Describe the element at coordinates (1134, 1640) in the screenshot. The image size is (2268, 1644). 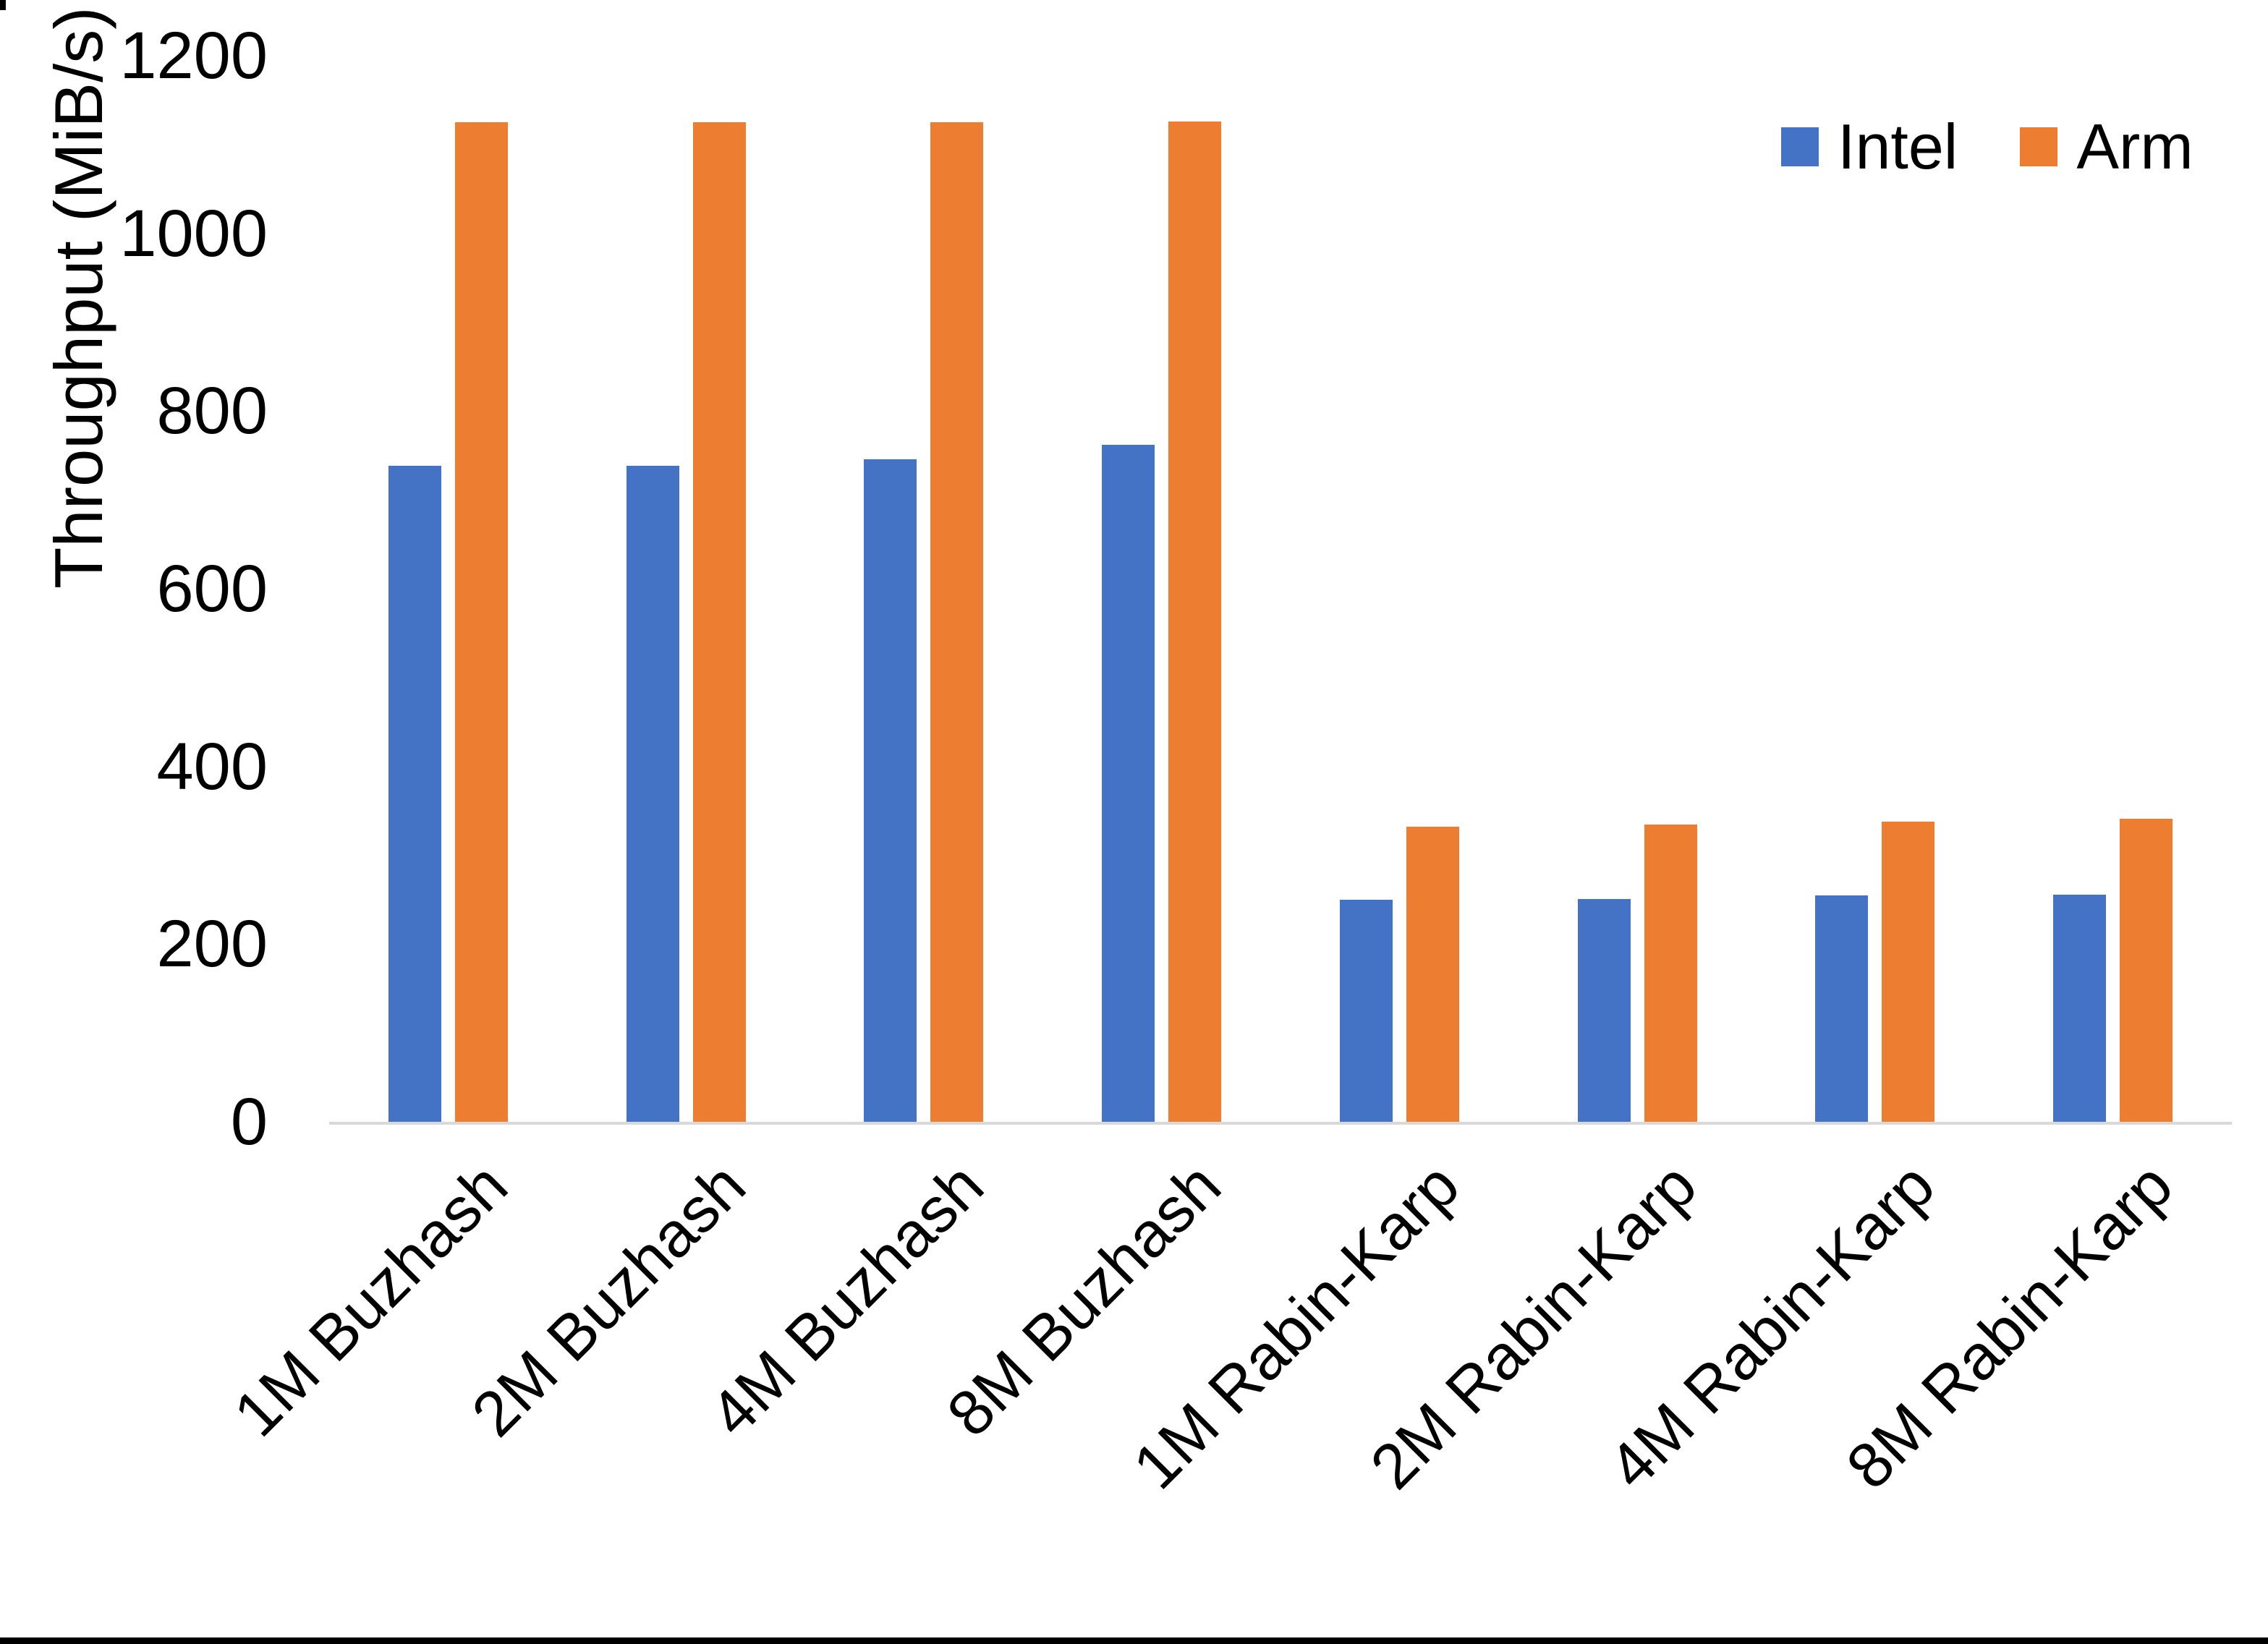
I see `bottom-border-bar` at that location.